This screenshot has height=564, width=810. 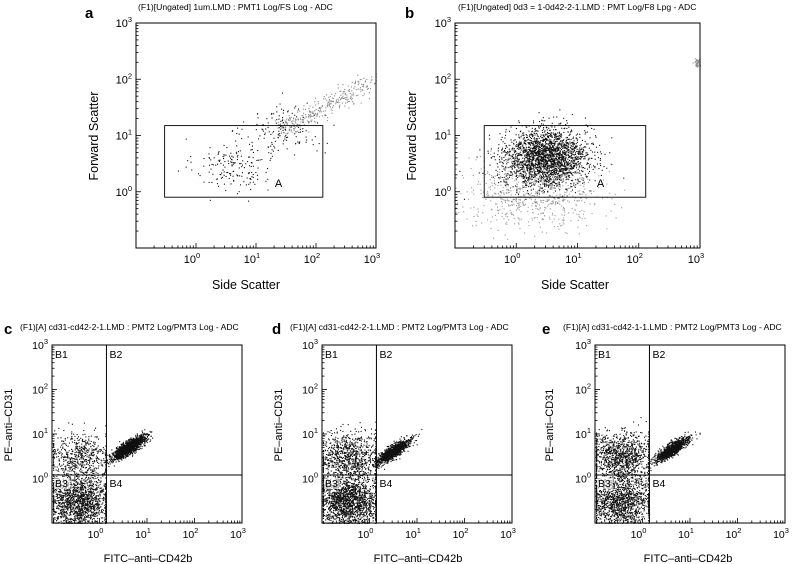 I want to click on x-tick-label: 101, so click(x=573, y=258).